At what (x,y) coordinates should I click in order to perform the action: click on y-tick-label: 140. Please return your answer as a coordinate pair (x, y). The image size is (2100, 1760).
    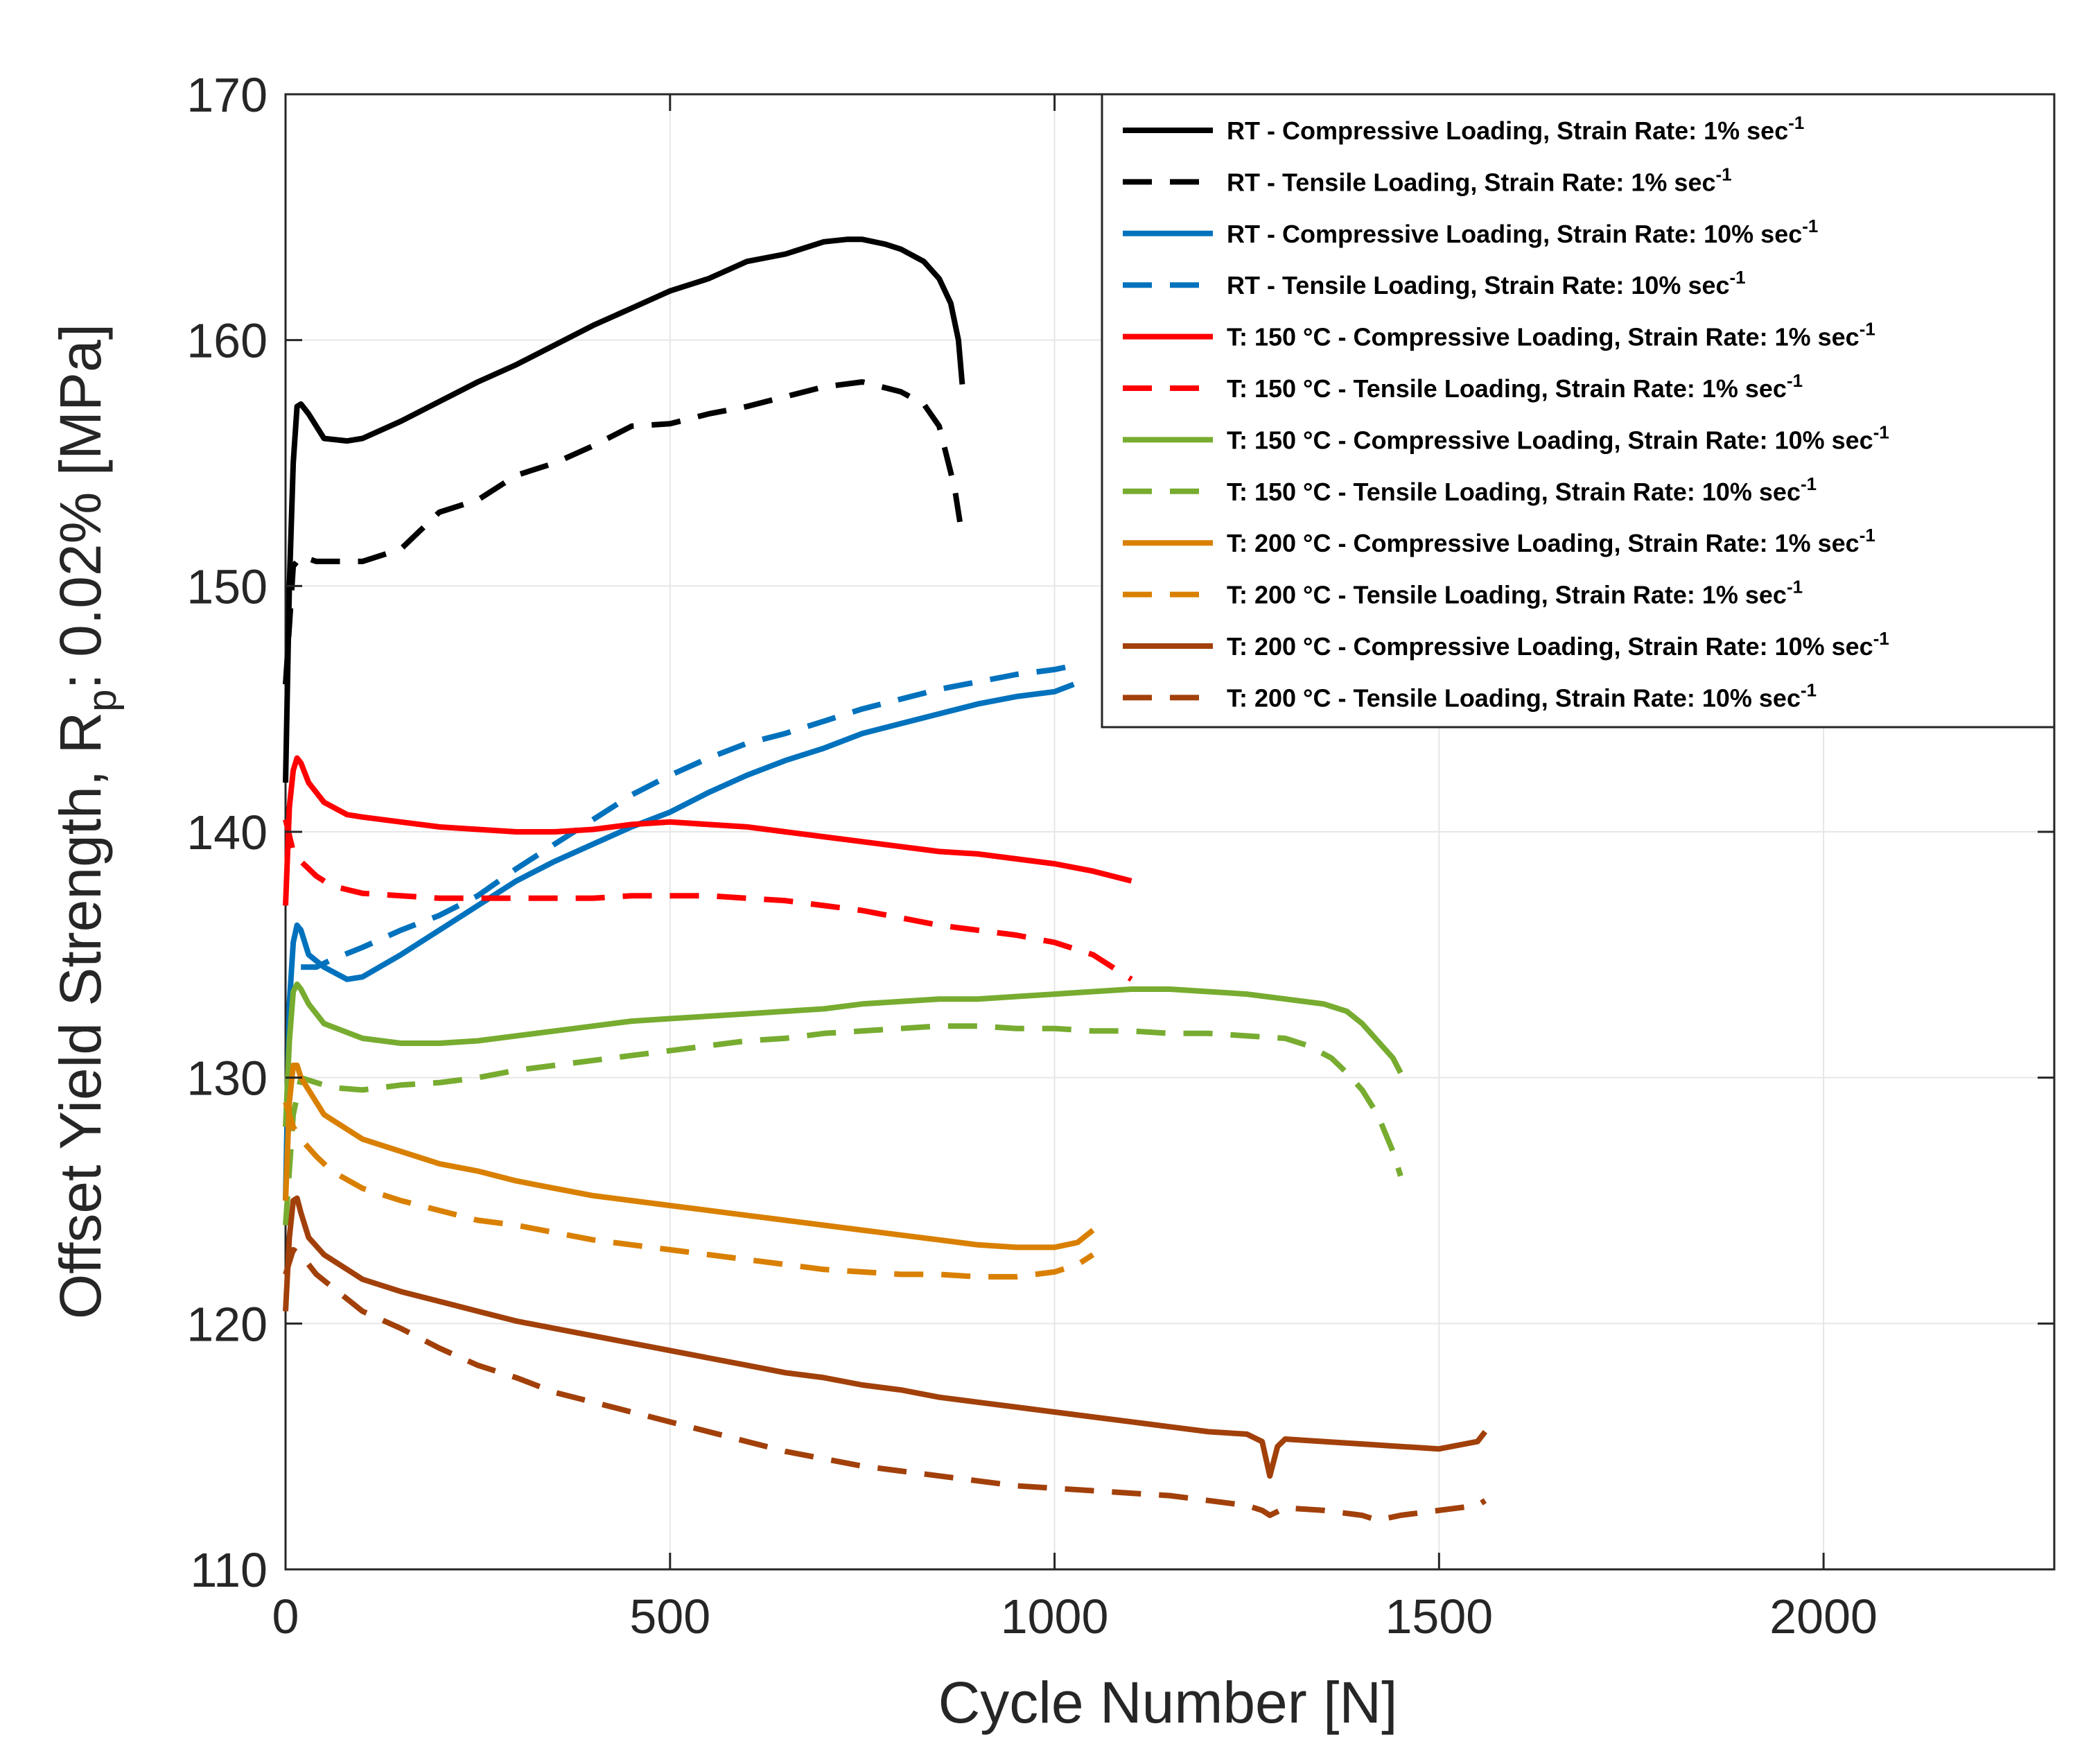
    Looking at the image, I should click on (227, 832).